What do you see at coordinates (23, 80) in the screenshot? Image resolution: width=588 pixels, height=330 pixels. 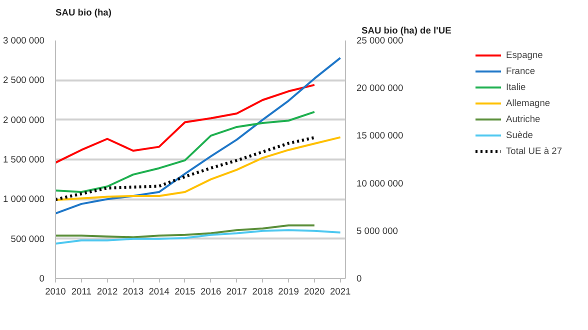 I see `y-tick-label: 2 500 000` at bounding box center [23, 80].